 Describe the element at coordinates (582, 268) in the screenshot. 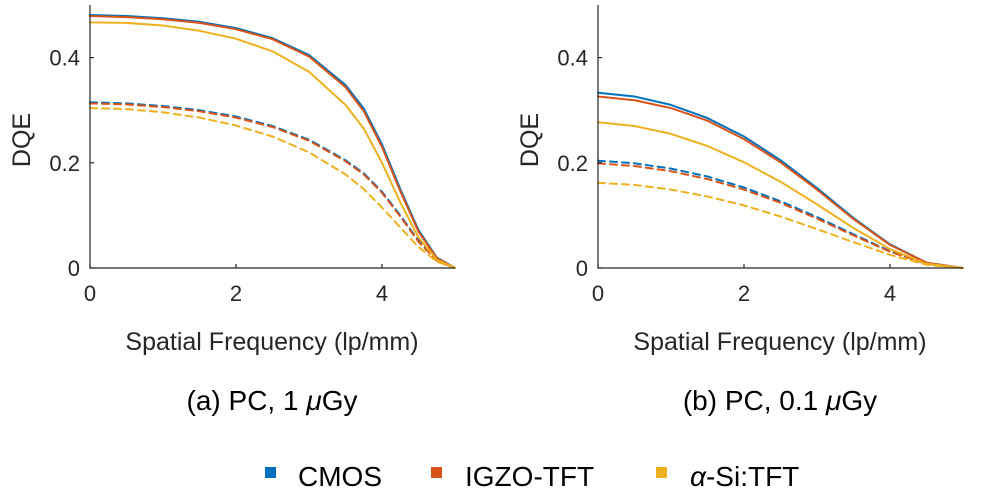

I see `plot-b-ytick-label: 0` at that location.